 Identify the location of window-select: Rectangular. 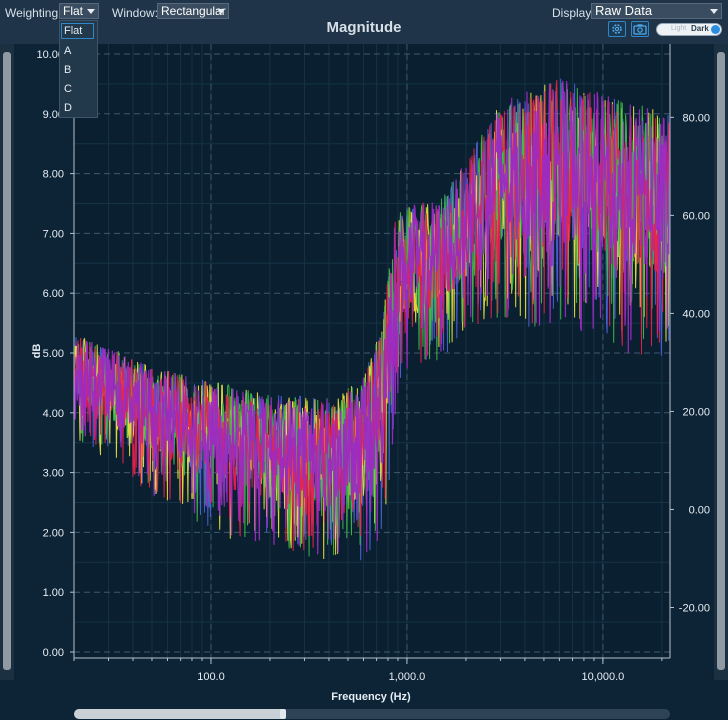
(193, 11).